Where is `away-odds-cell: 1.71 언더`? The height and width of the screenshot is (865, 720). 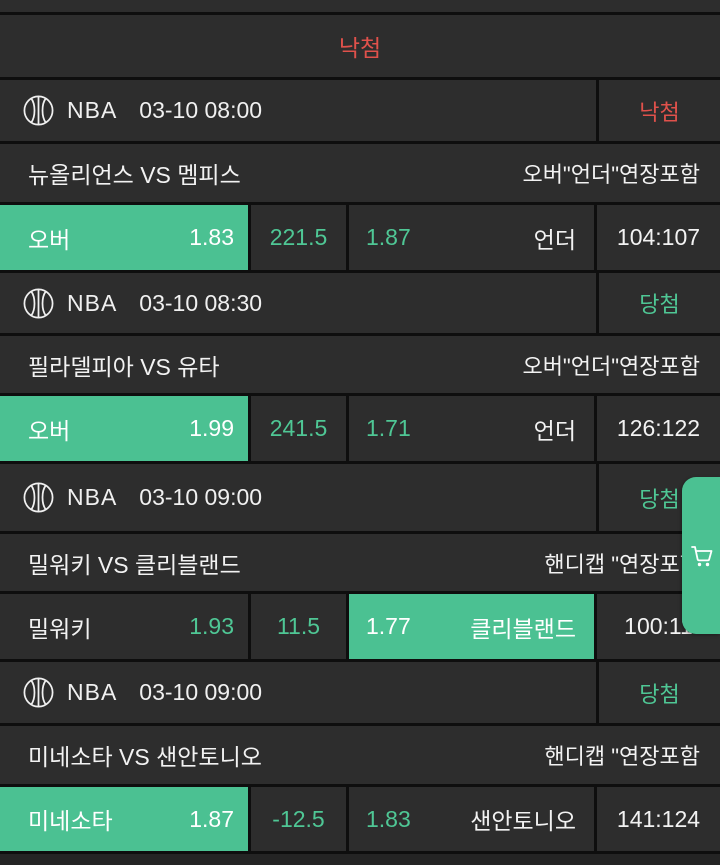 away-odds-cell: 1.71 언더 is located at coordinates (471, 428).